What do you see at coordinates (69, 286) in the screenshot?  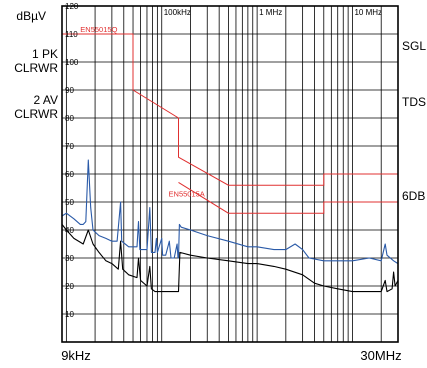 I see `y-tick-label: 20` at bounding box center [69, 286].